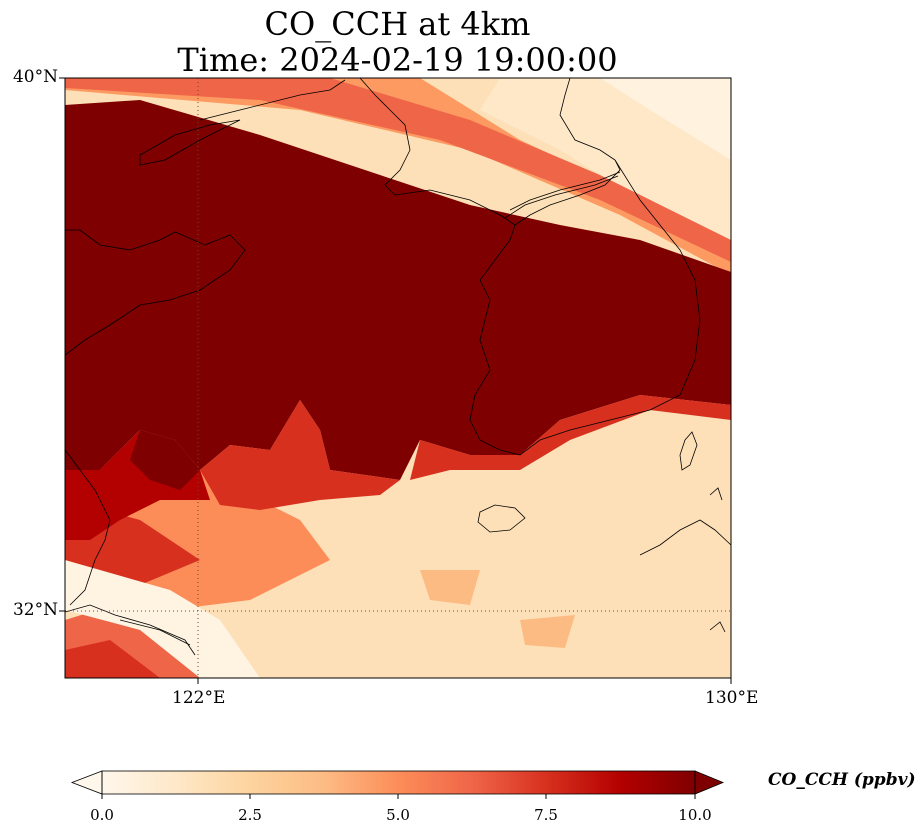 This screenshot has height=836, width=921. Describe the element at coordinates (397, 60) in the screenshot. I see `map-subtitle-time: Time: 2024-02-19 19:00:00` at that location.